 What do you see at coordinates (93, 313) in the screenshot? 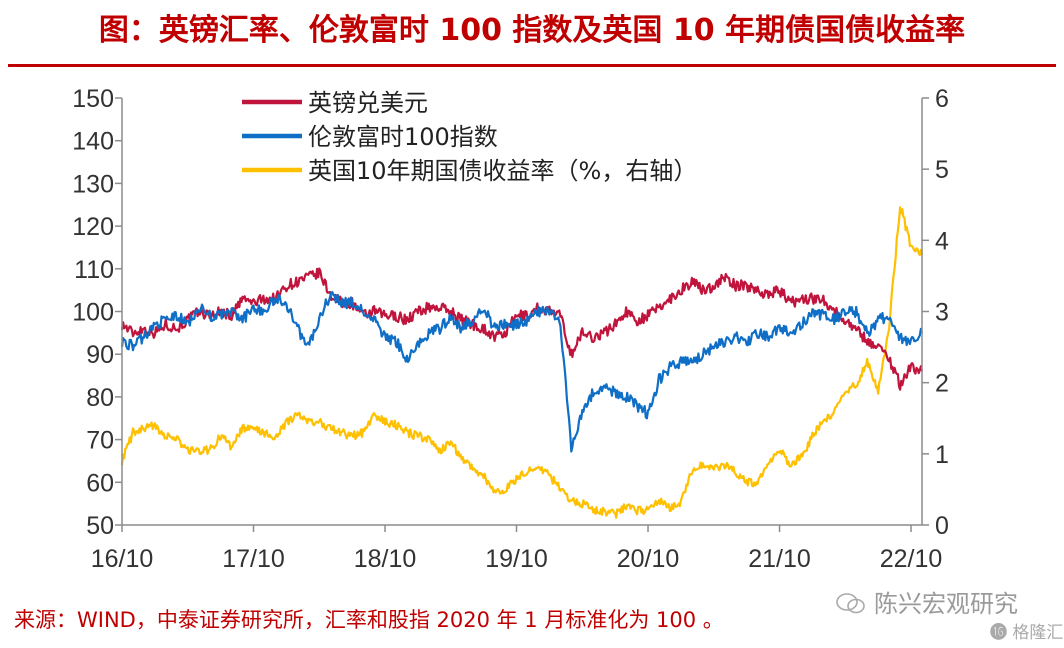
I see `y-left-tick-label: 100` at bounding box center [93, 313].